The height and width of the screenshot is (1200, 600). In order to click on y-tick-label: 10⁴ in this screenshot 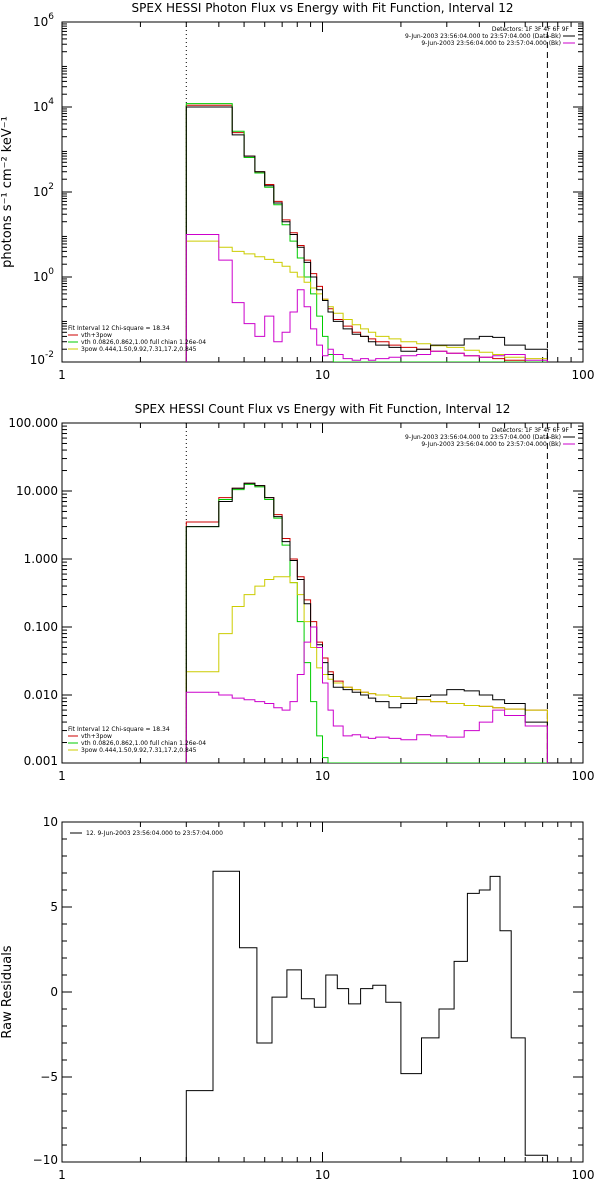, I will do `click(43, 105)`.